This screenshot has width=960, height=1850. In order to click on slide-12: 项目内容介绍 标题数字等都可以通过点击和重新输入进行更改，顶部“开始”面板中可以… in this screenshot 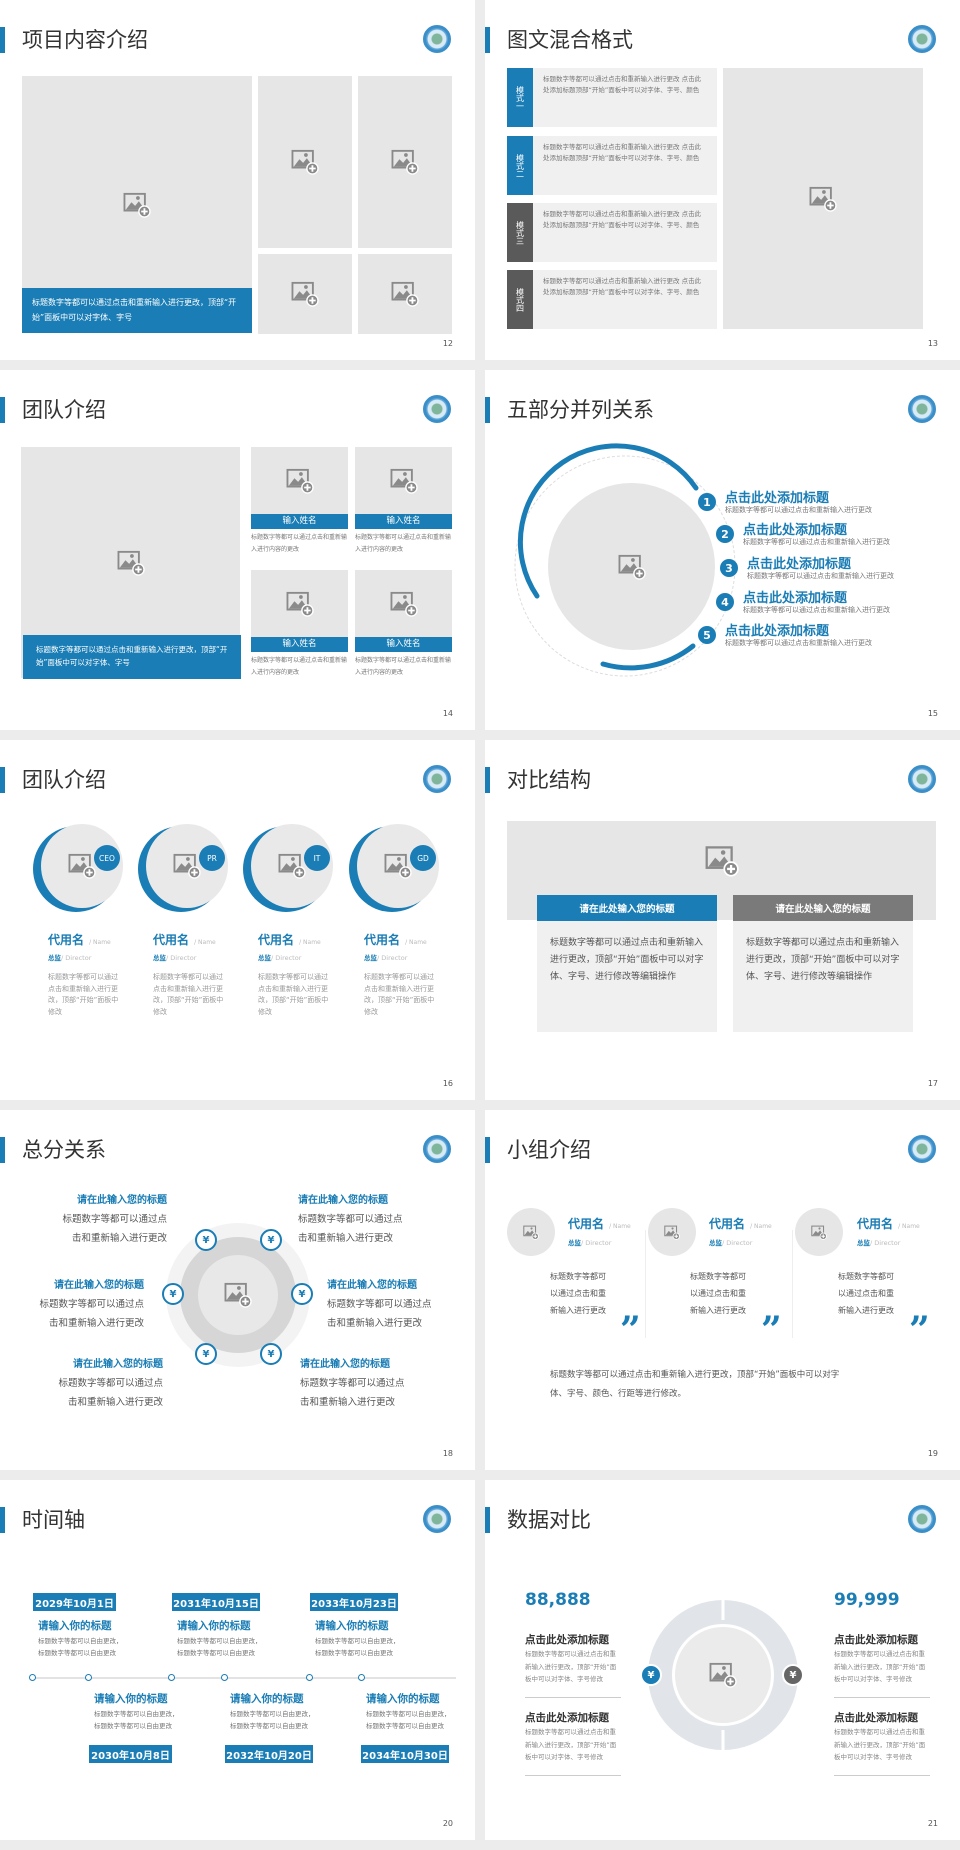, I will do `click(237, 180)`.